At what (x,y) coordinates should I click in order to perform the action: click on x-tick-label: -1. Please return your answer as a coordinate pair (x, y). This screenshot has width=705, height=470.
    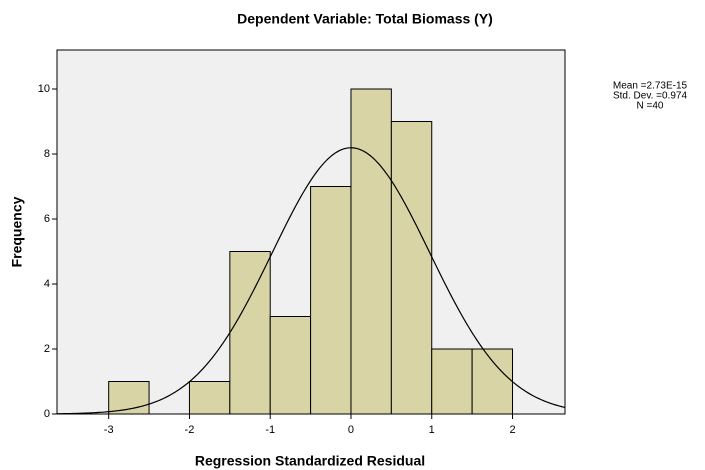
    Looking at the image, I should click on (270, 430).